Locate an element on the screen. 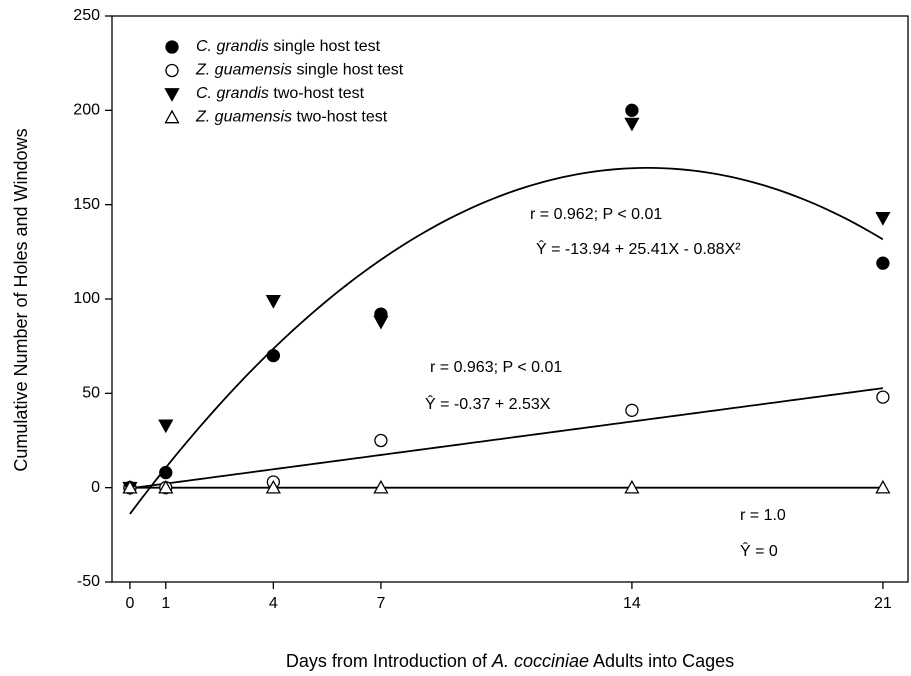 This screenshot has width=911, height=676. y-tick-label: 100 is located at coordinates (86, 298).